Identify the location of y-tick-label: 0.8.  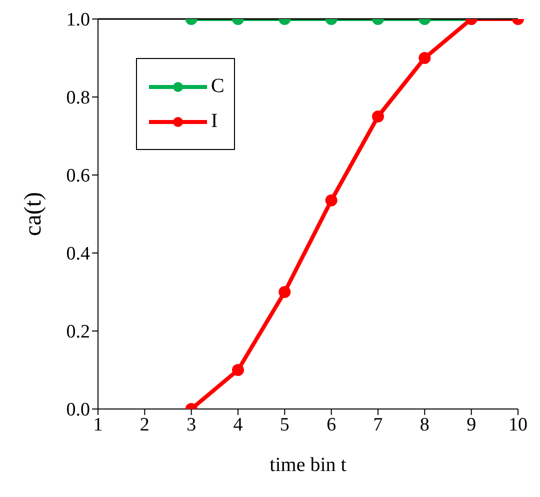
(78, 98).